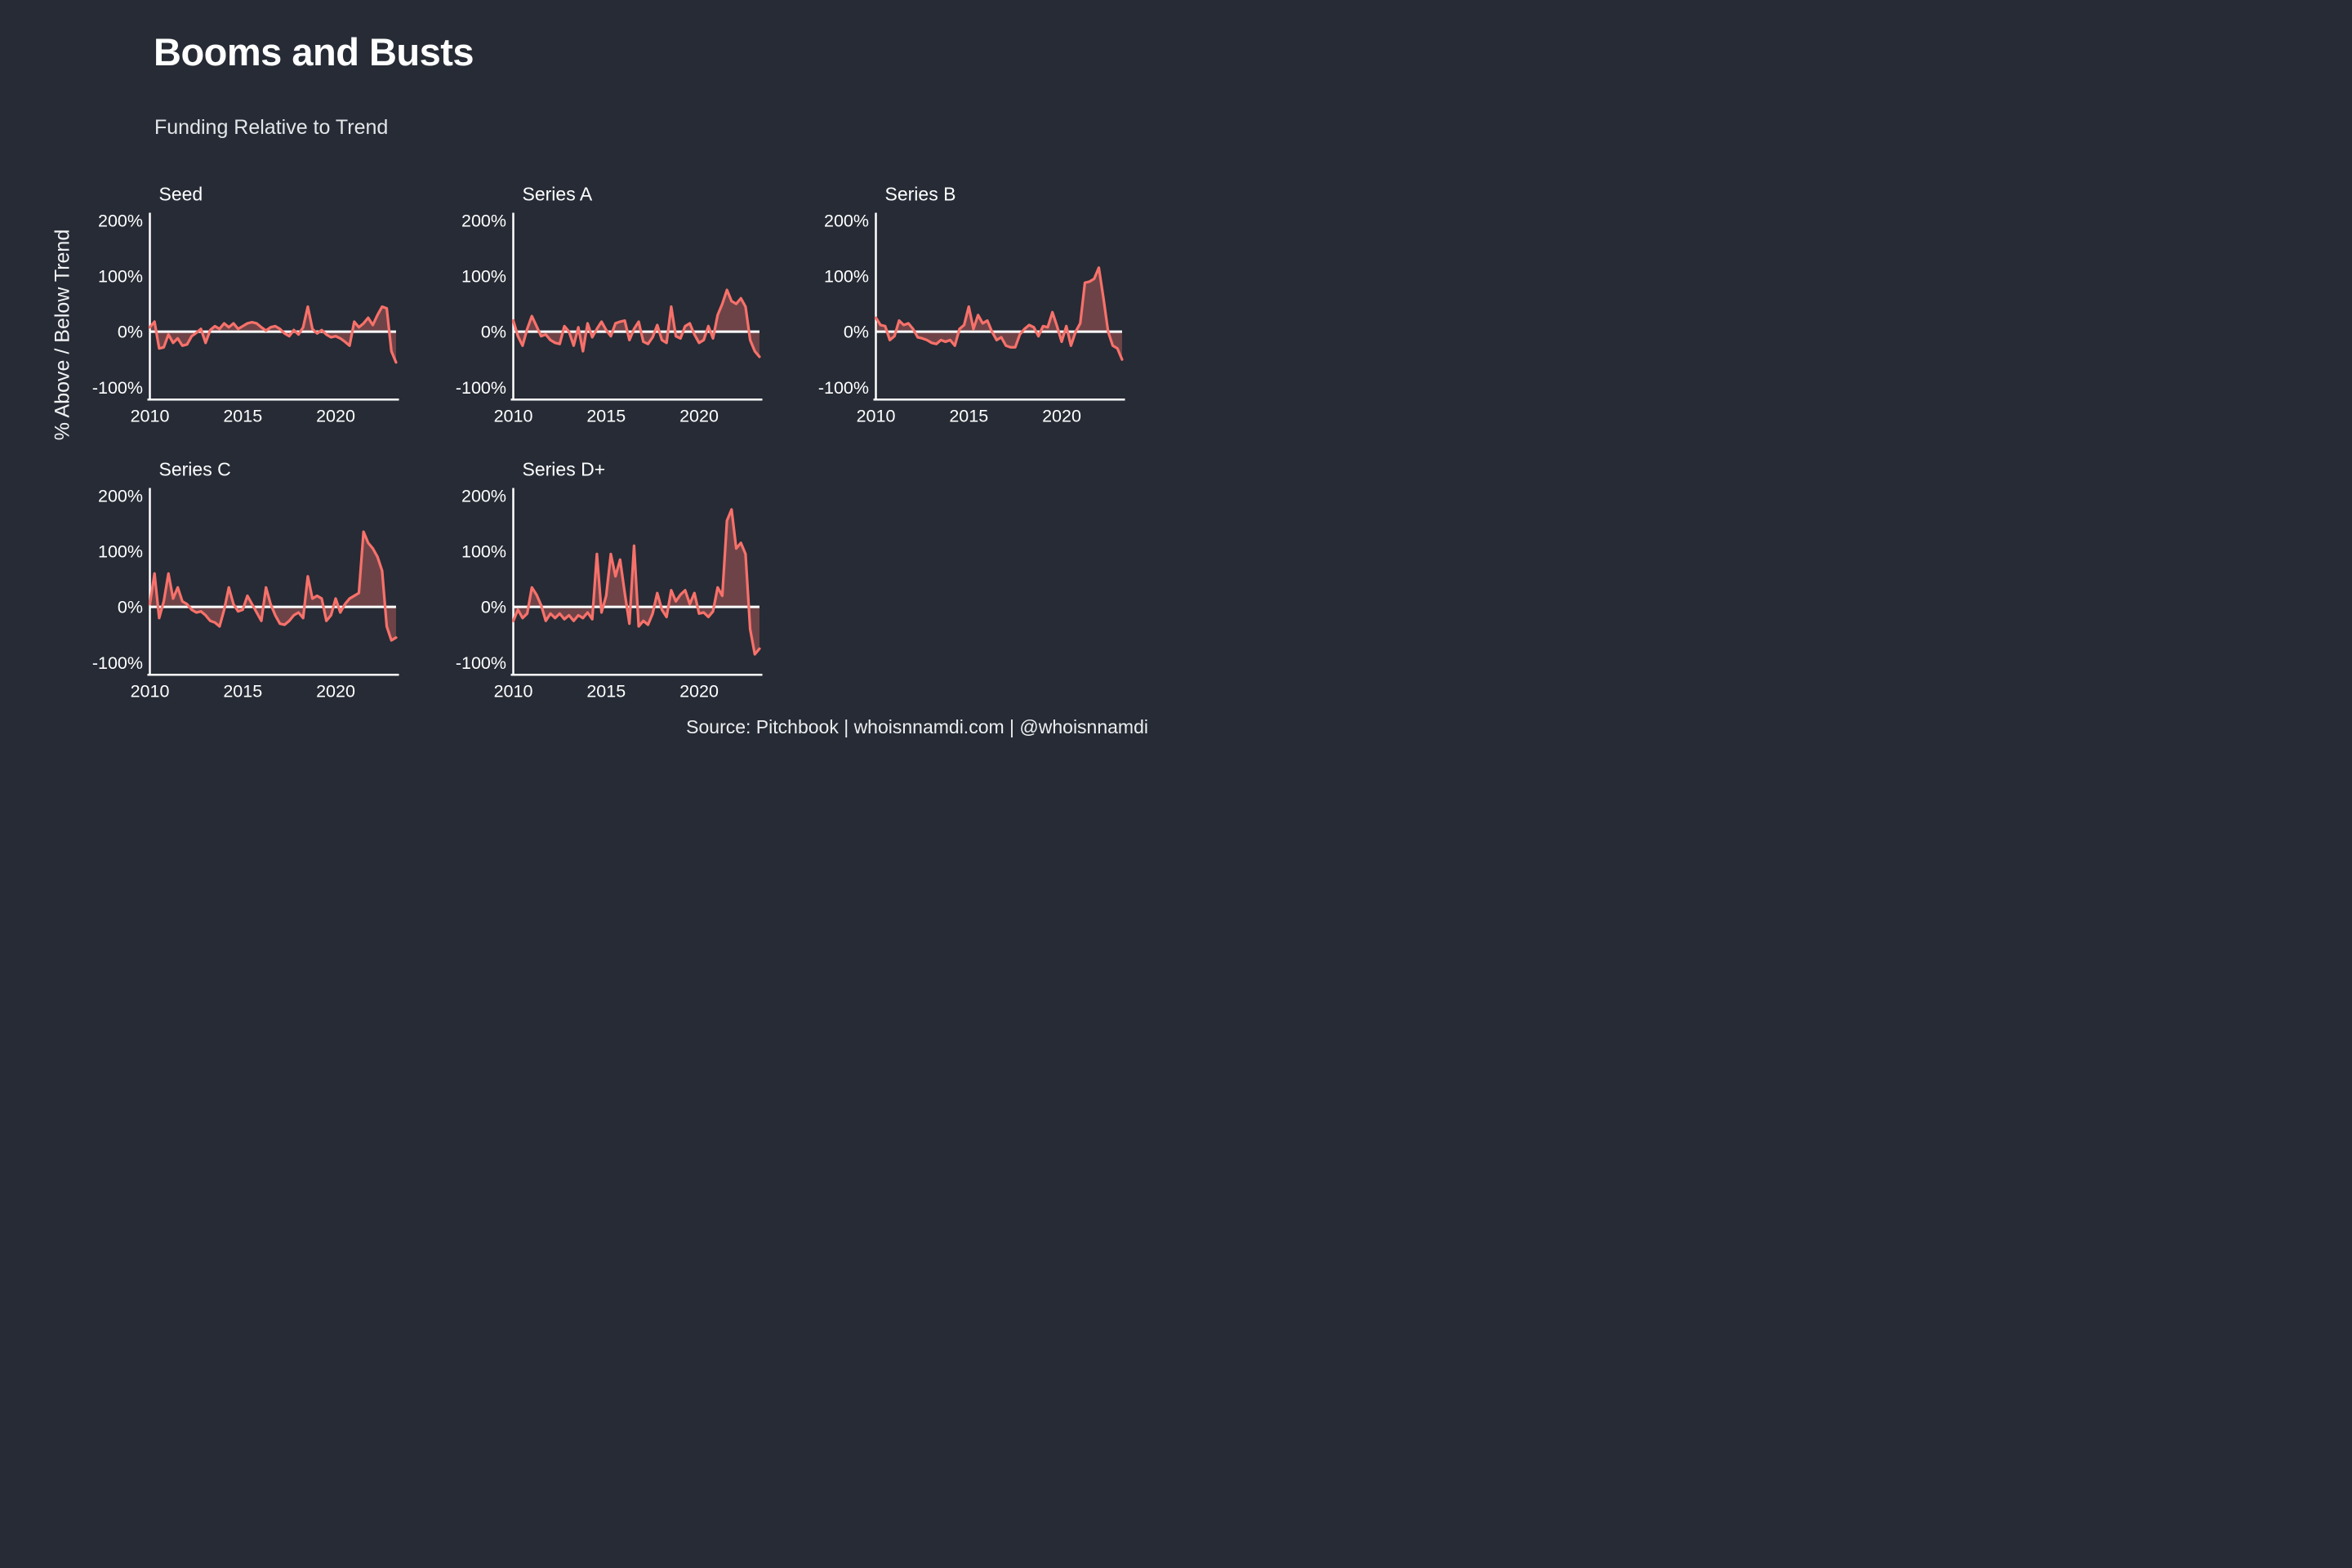 The image size is (2352, 1568). Describe the element at coordinates (920, 194) in the screenshot. I see `panel-title-series-b: Series B` at that location.